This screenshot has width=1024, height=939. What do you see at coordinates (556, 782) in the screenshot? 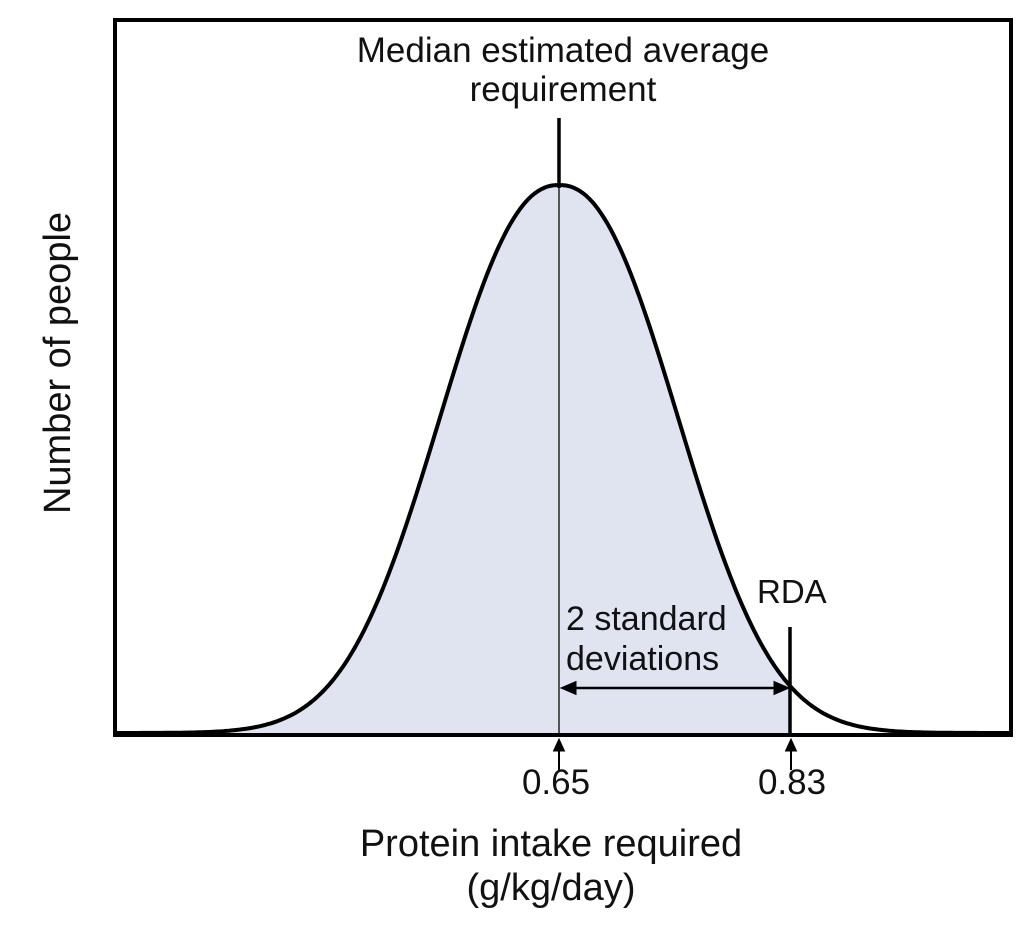
I see `median-tick-label: 0.65` at bounding box center [556, 782].